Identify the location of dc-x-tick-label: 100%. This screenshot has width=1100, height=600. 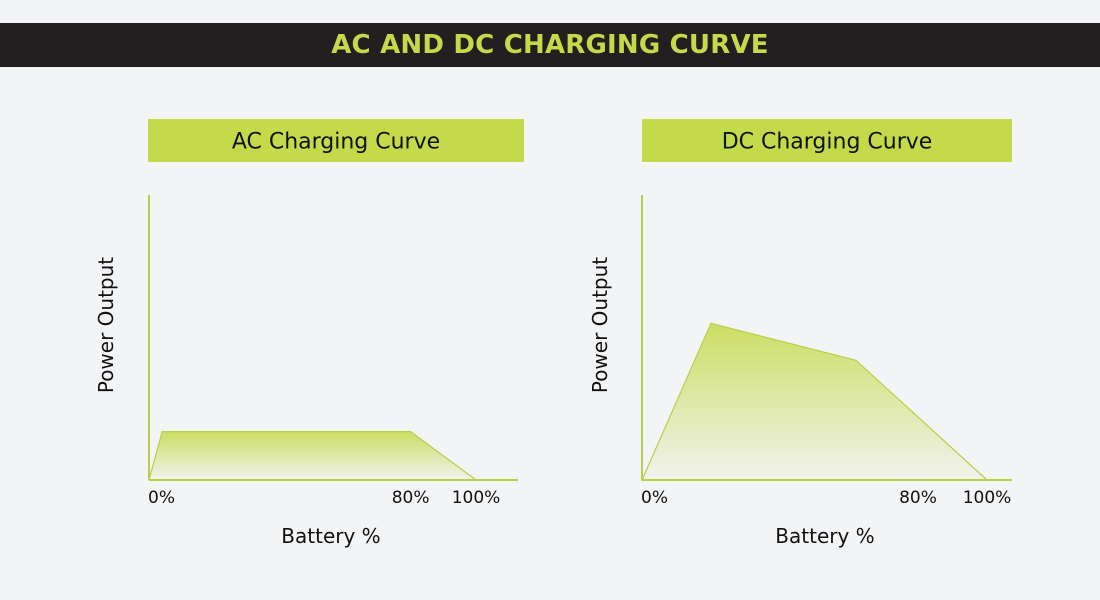
(987, 498).